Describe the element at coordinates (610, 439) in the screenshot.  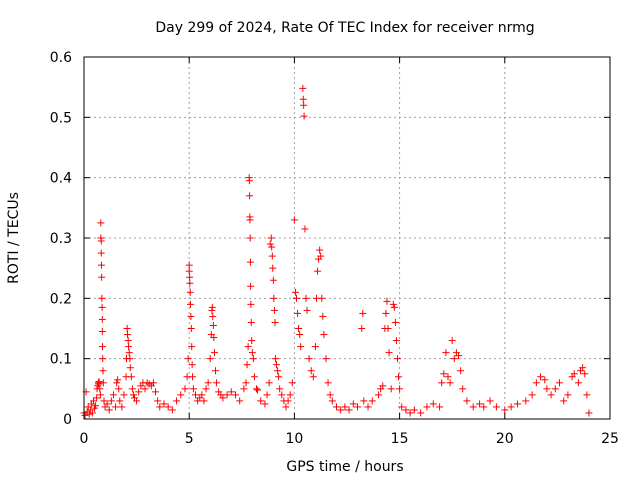
I see `x-tick-label: 25` at that location.